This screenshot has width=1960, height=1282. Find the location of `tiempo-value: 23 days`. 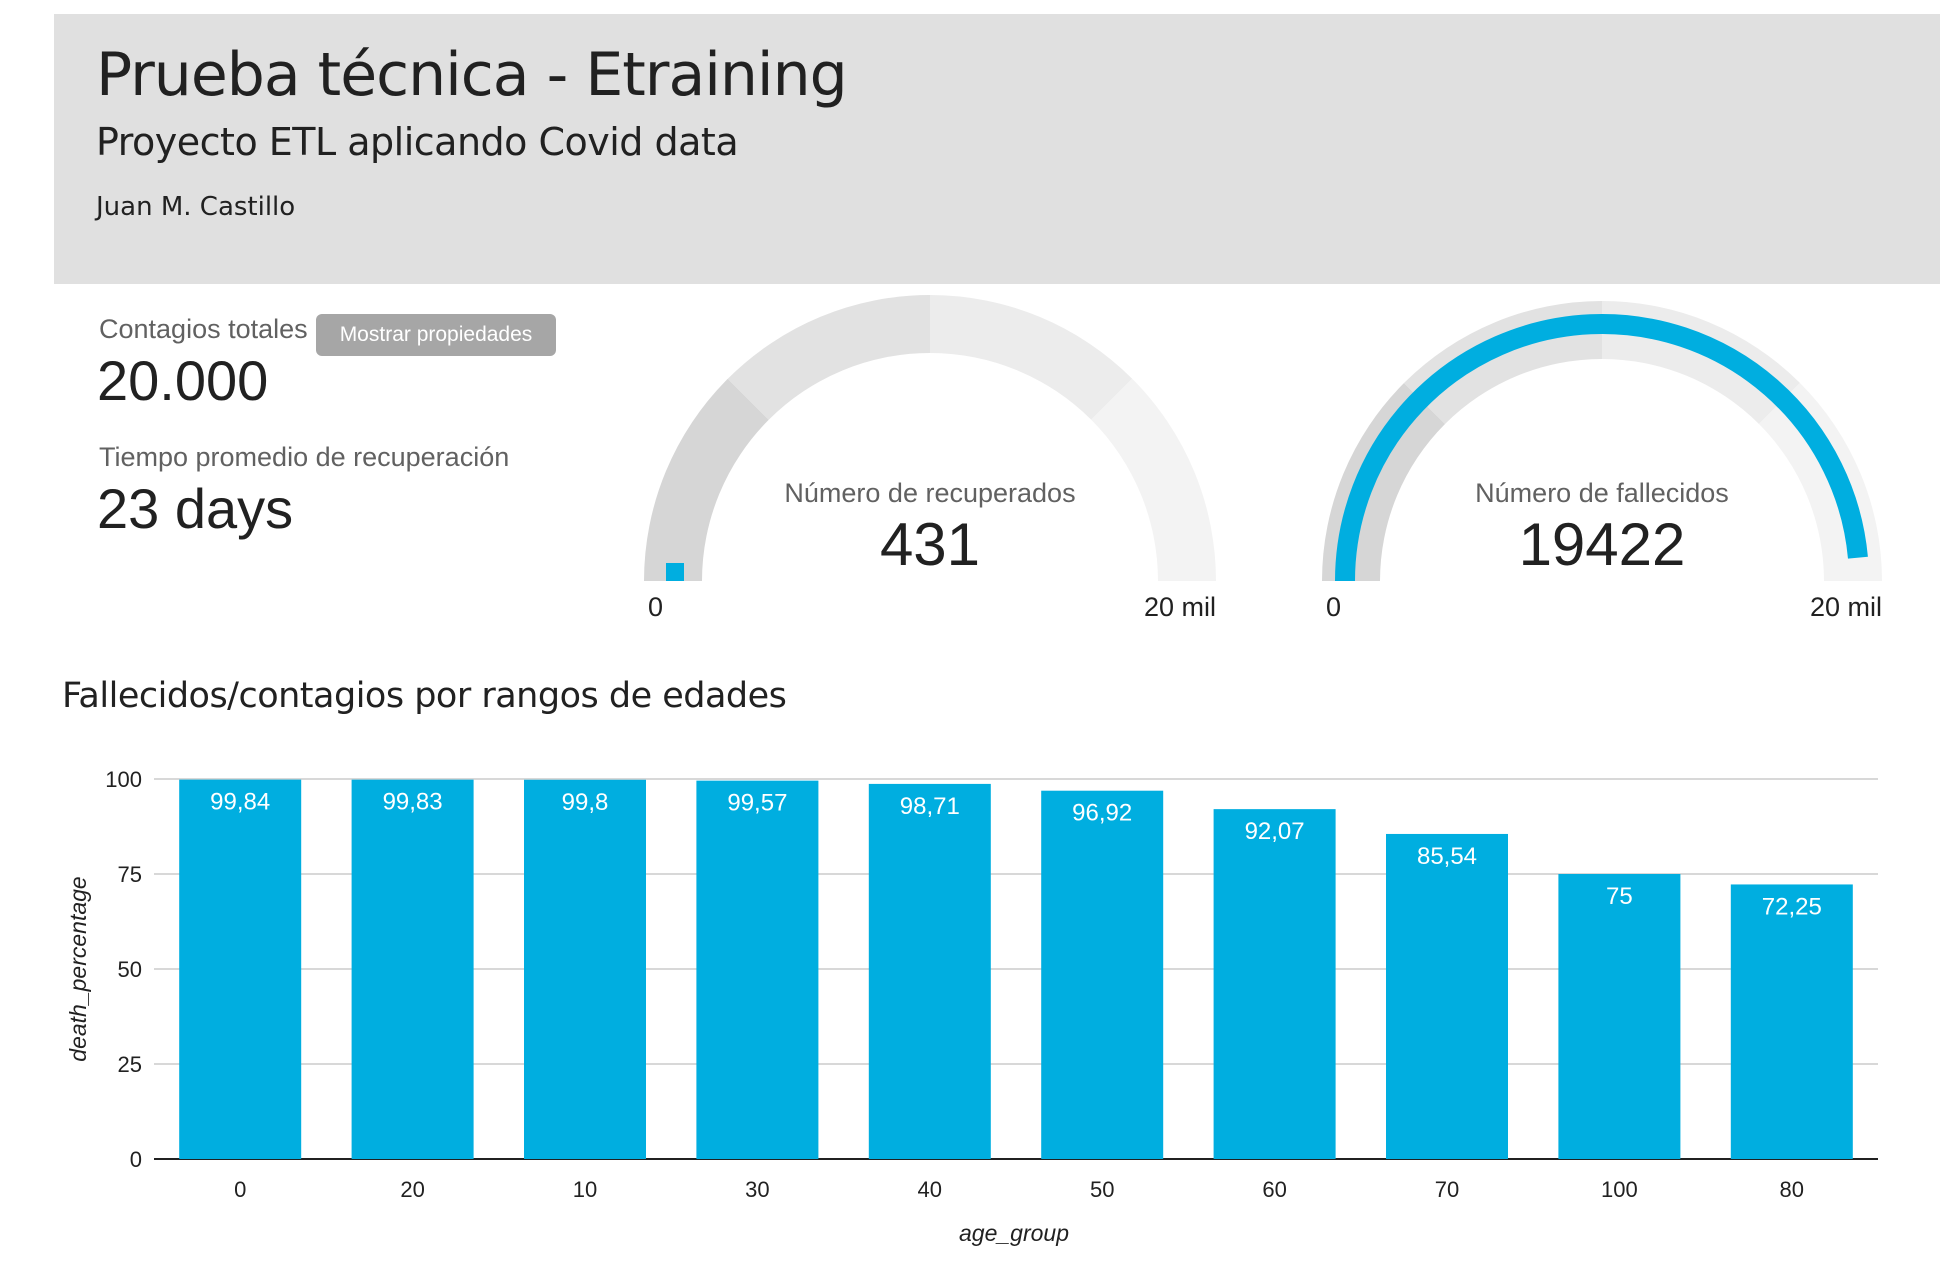

tiempo-value: 23 days is located at coordinates (195, 508).